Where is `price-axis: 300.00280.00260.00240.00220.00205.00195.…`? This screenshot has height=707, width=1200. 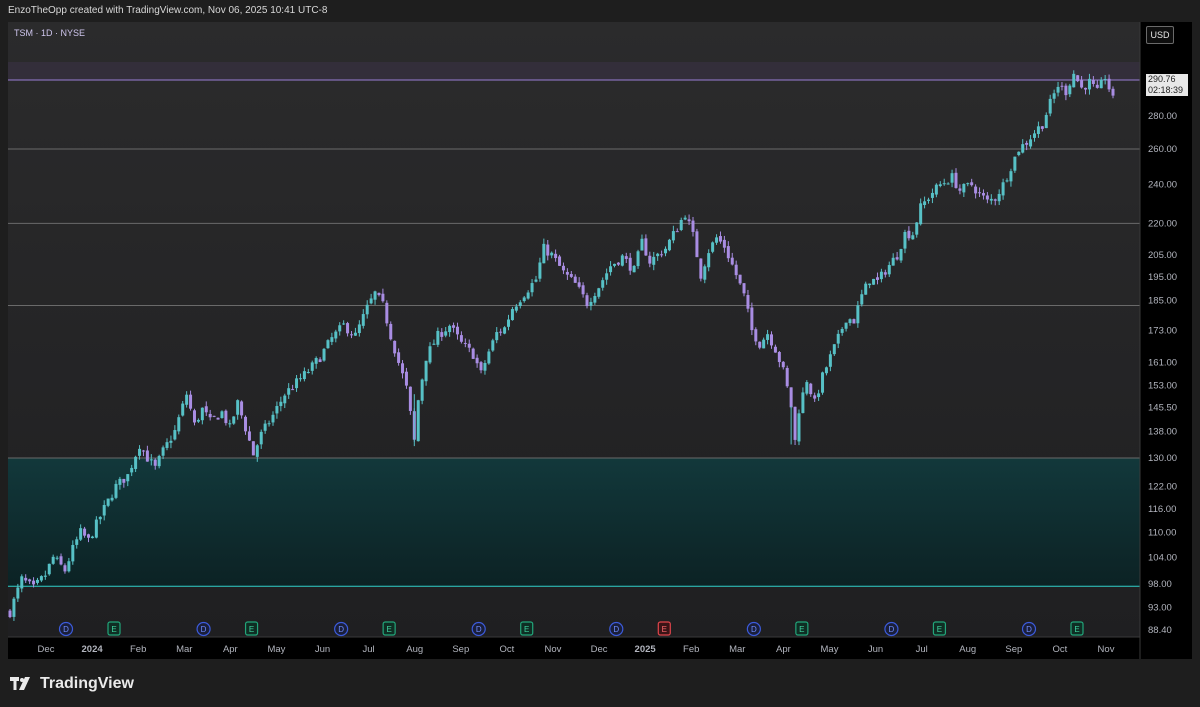
price-axis: 300.00280.00260.00240.00220.00205.00195.… is located at coordinates (1162, 358).